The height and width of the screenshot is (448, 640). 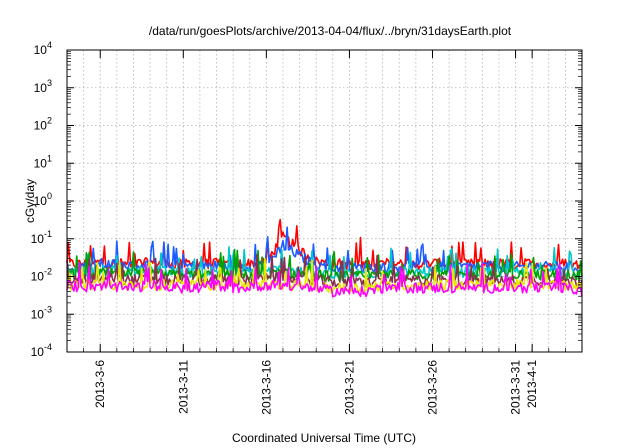 I want to click on y-tick-label: 10⁴, so click(x=43, y=48).